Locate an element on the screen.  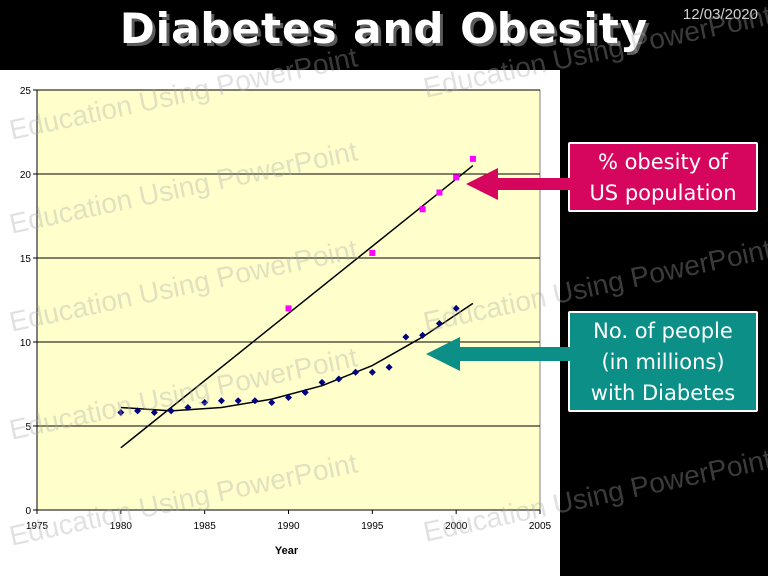
slide-date: 12/03/2020 is located at coordinates (720, 14).